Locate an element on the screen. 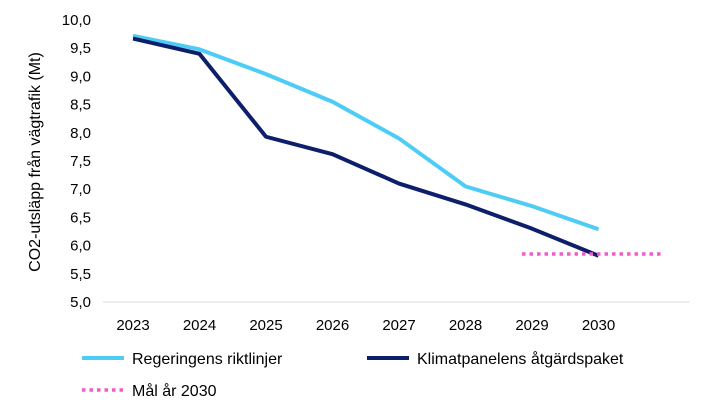  y-tick-label: 5,0 is located at coordinates (80, 302).